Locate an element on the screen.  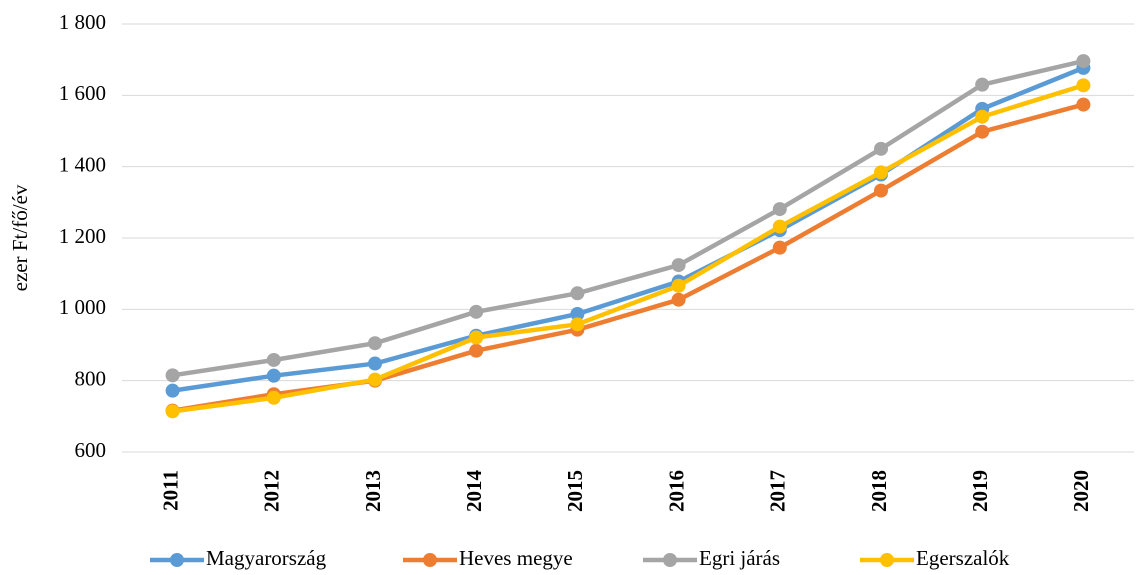
x-tick-label: 2018 is located at coordinates (879, 491).